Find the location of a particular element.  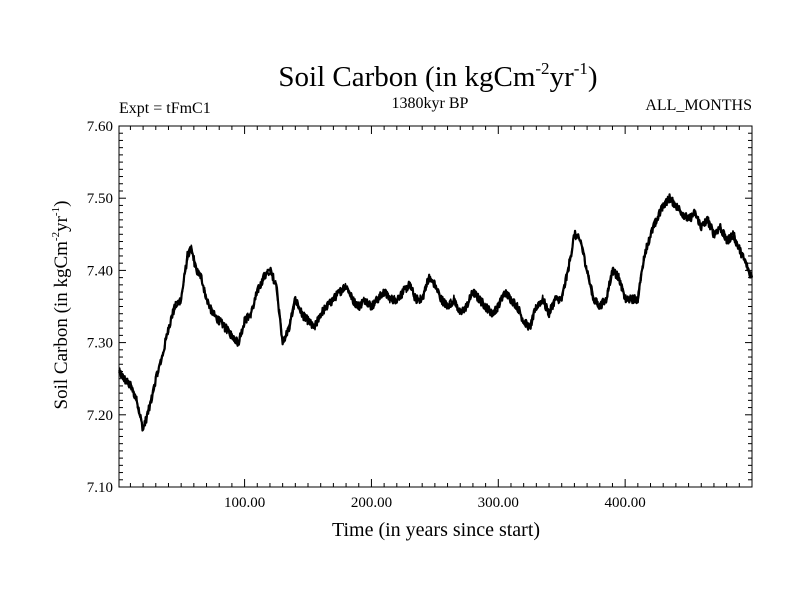

subtitle-period: 1380kyr BP is located at coordinates (430, 103).